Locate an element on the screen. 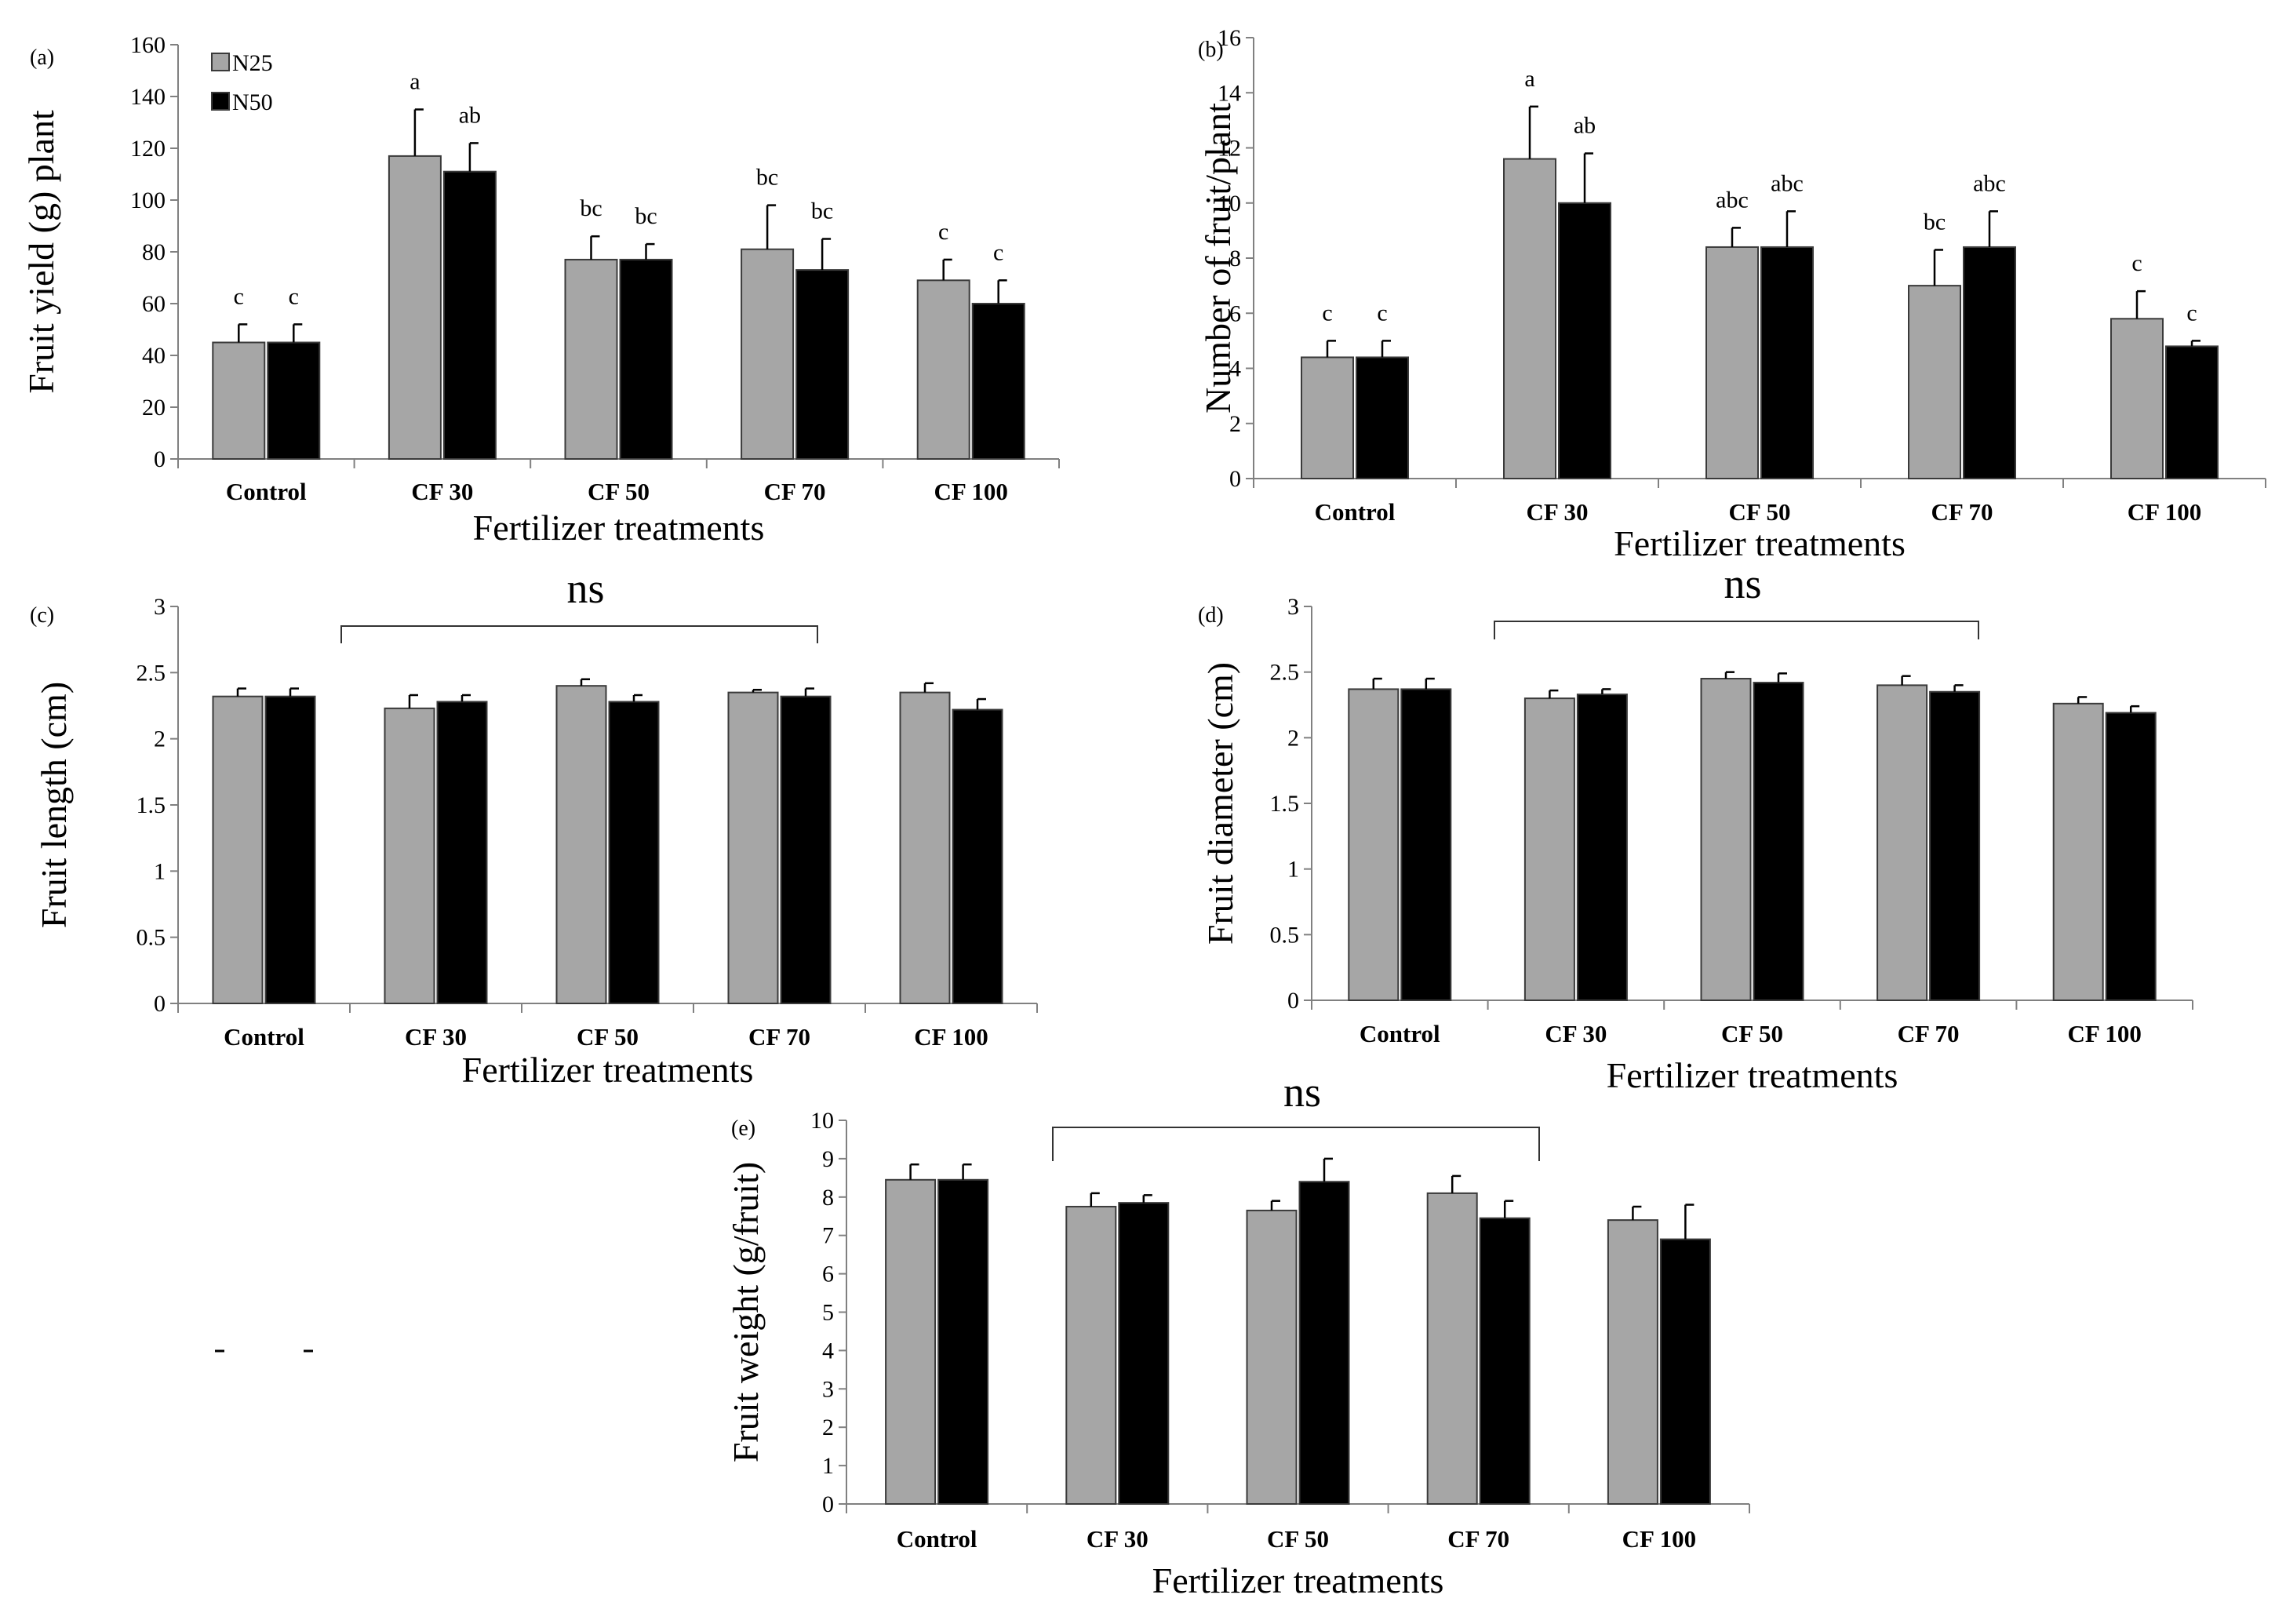  y-tick-label: 80 is located at coordinates (154, 252).